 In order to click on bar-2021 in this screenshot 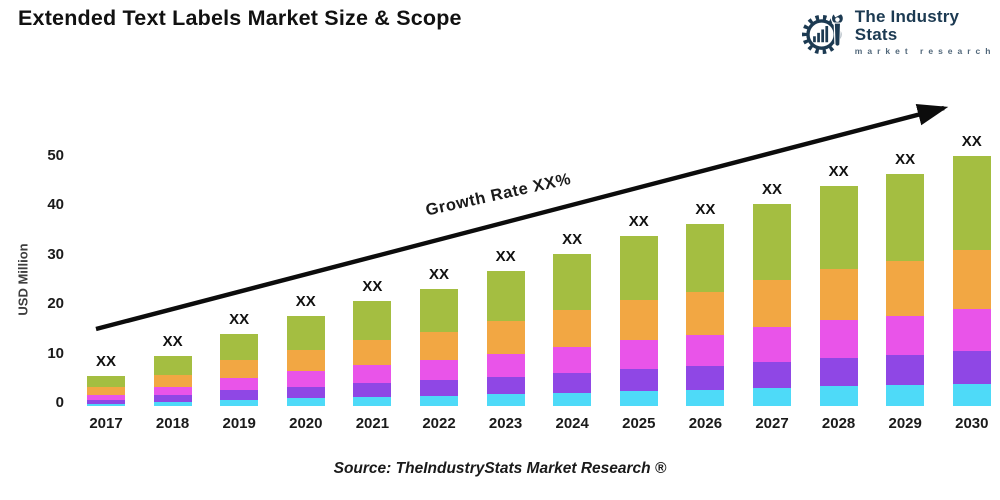, I will do `click(372, 353)`.